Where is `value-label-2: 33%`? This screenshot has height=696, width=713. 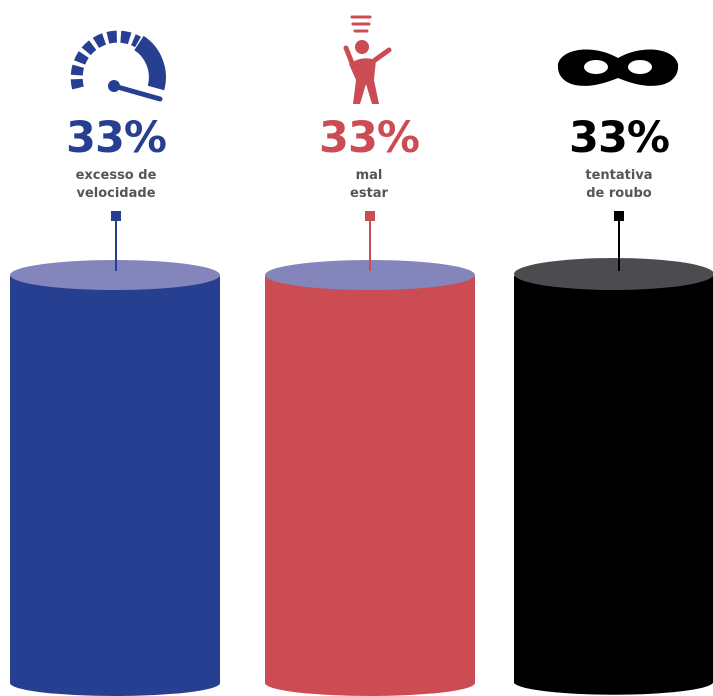
value-label-2: 33% is located at coordinates (369, 138).